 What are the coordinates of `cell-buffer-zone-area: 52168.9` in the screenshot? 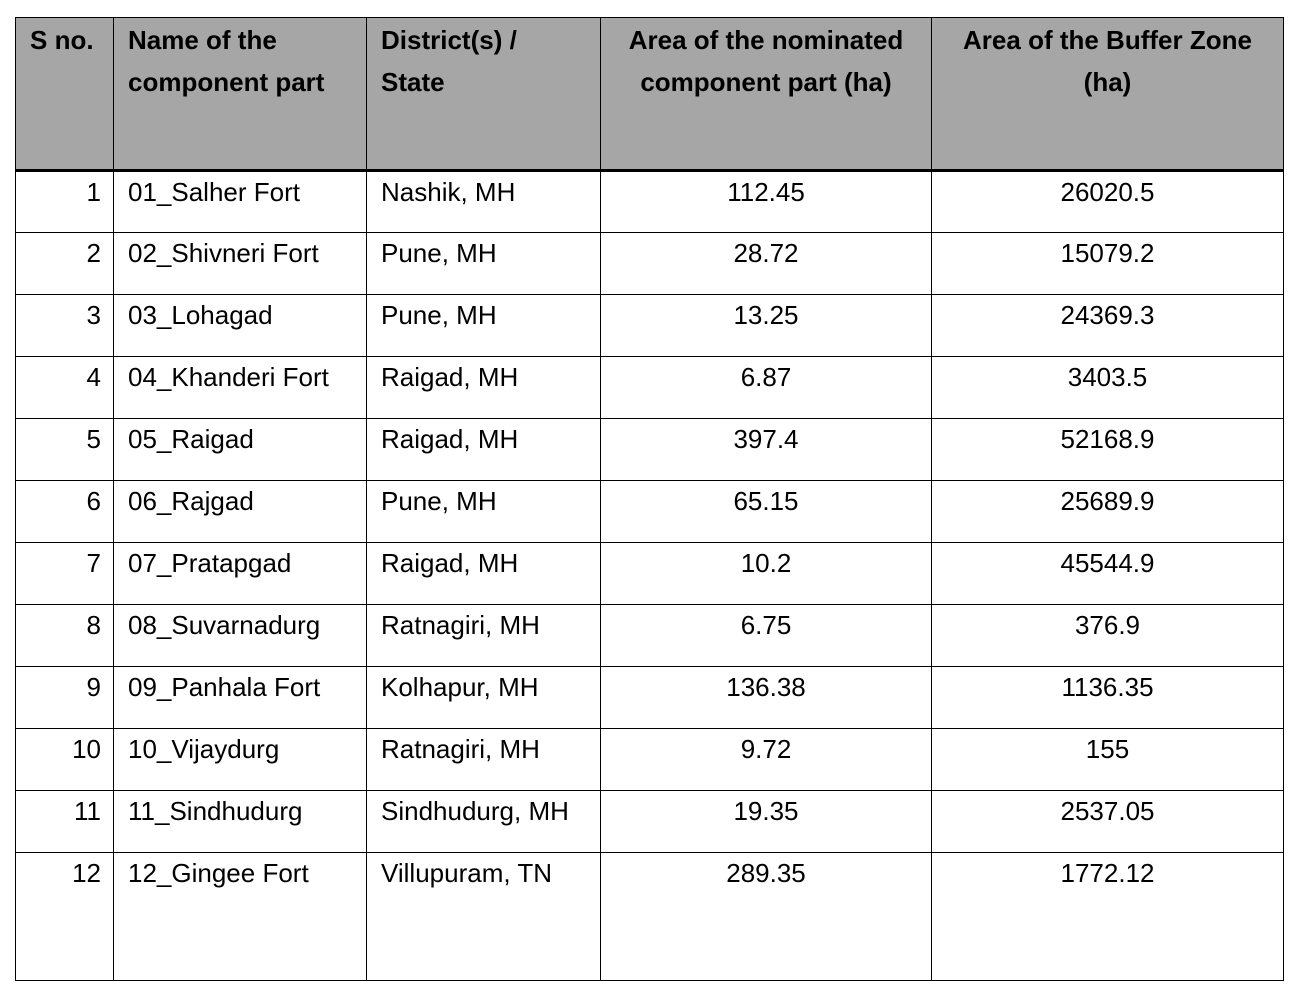 It's located at (1107, 449).